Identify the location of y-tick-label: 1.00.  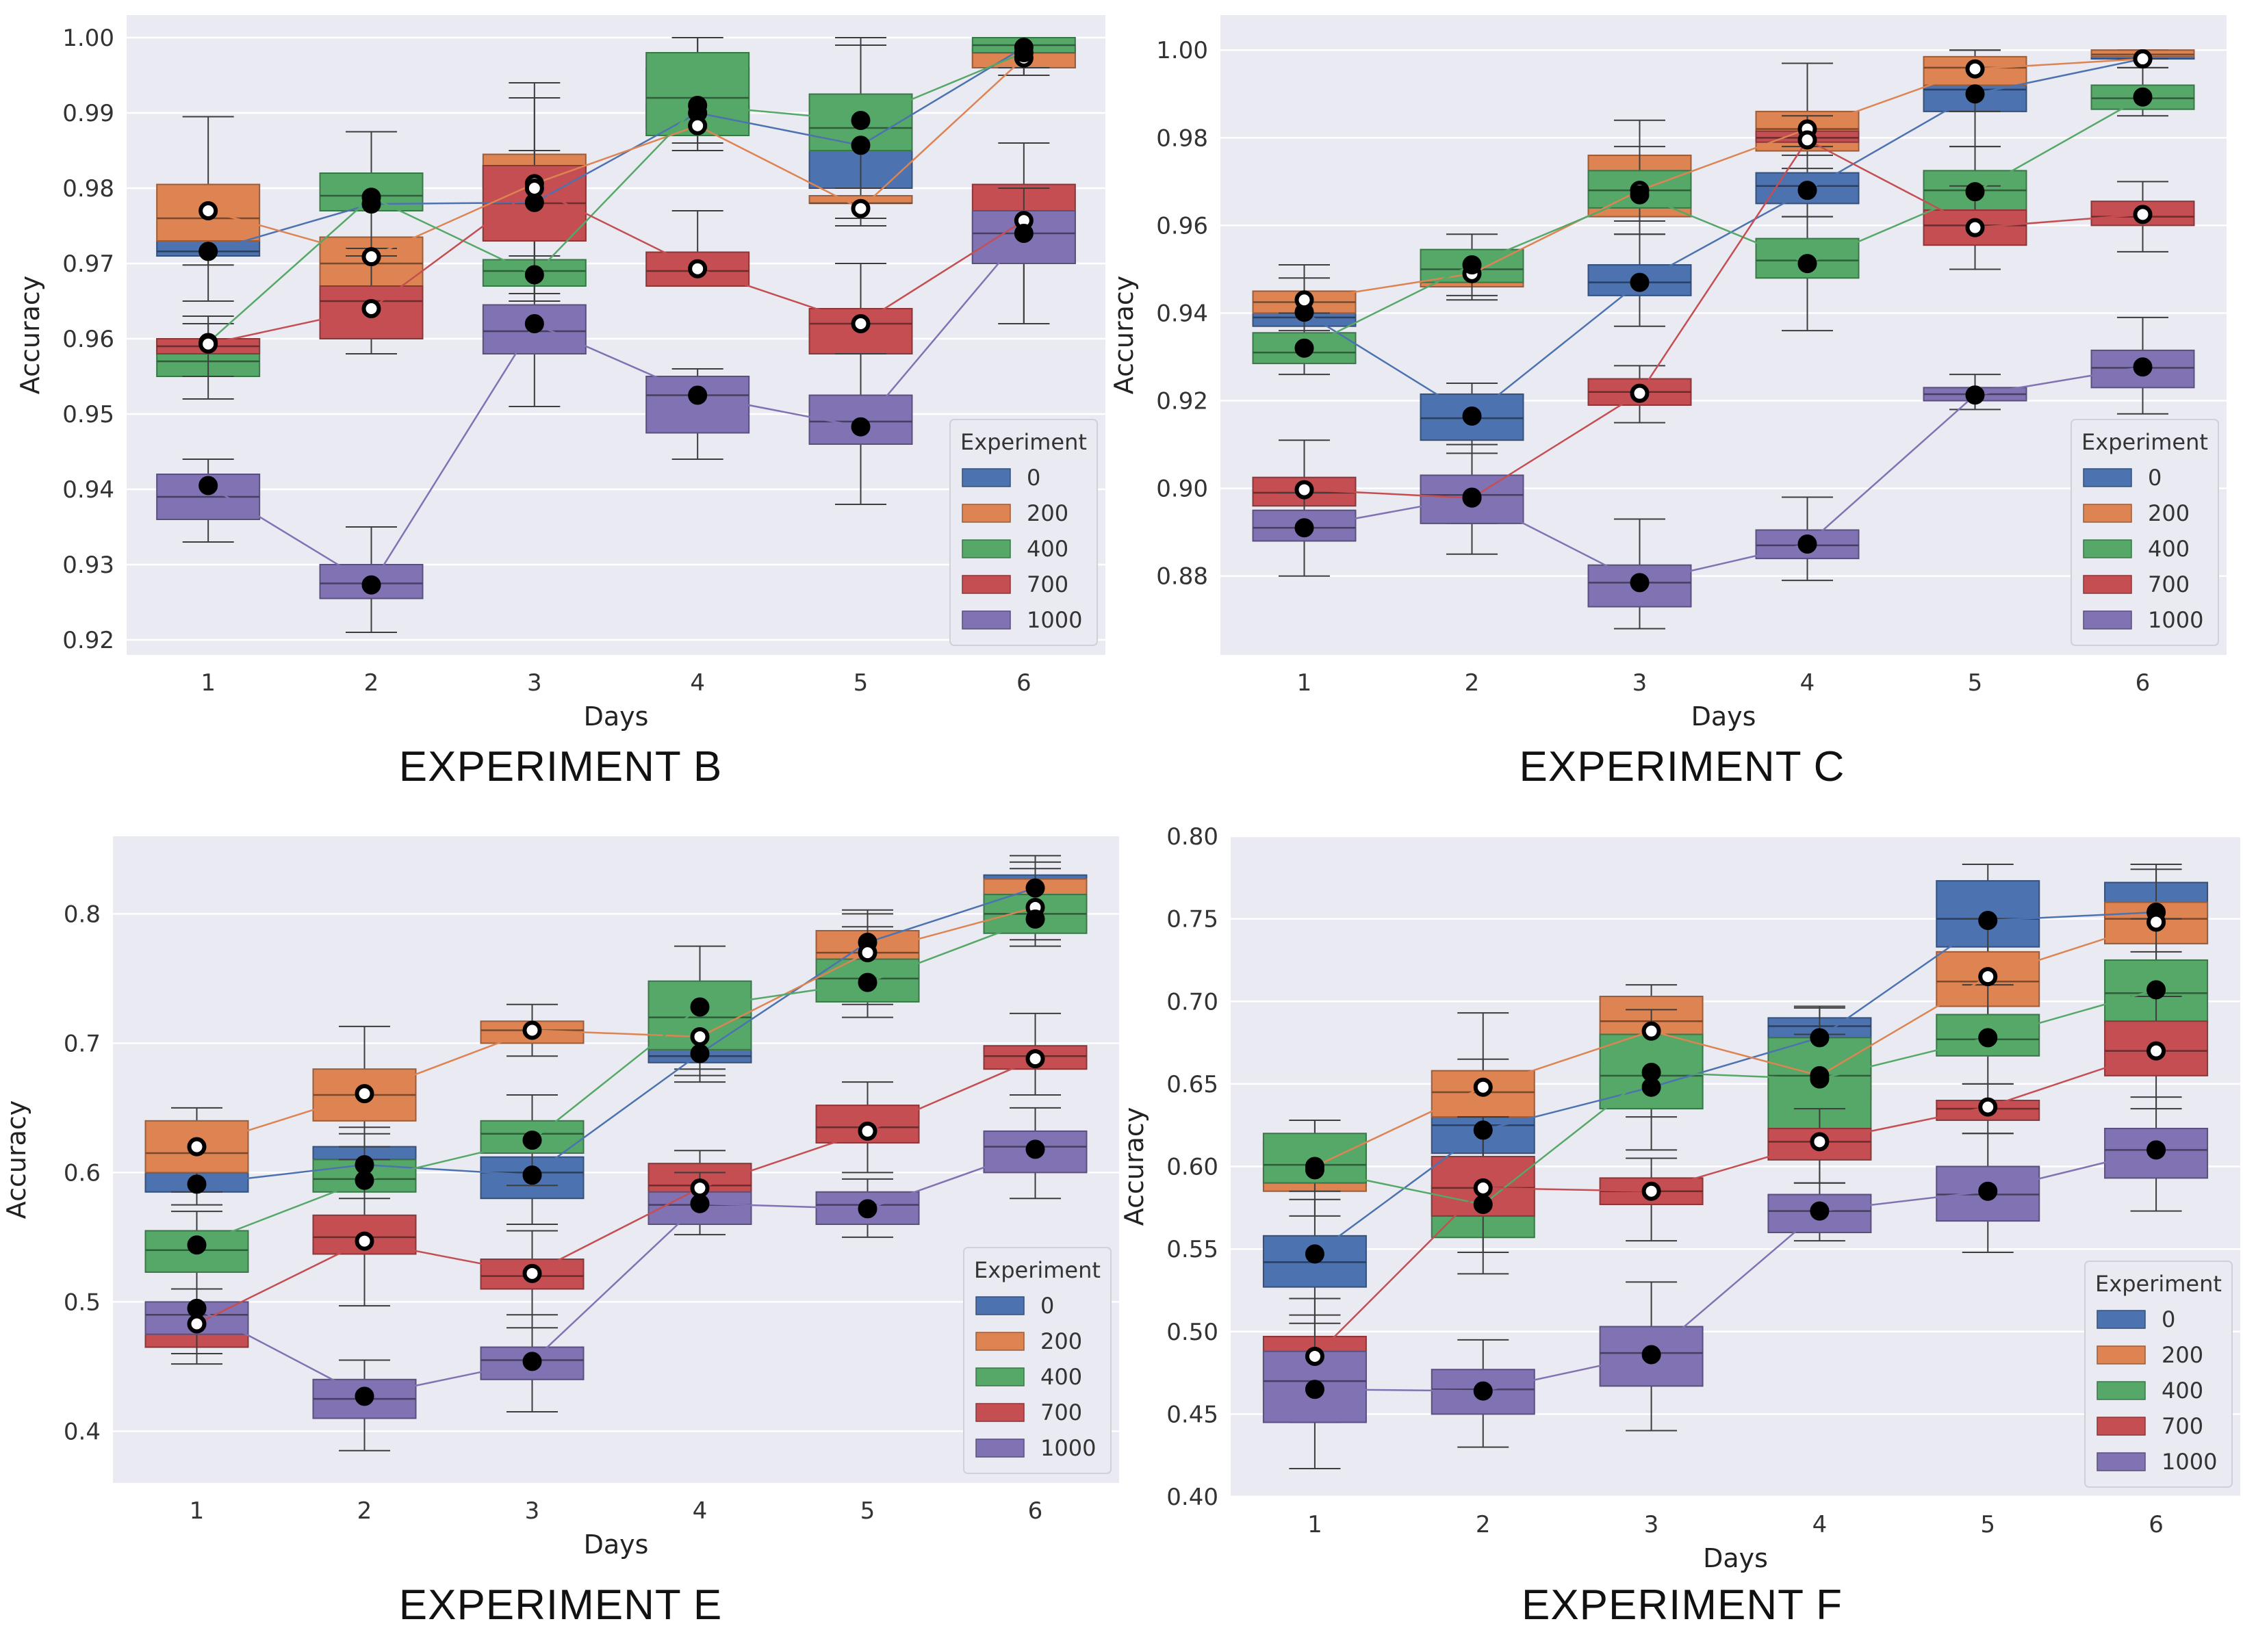
(1182, 51).